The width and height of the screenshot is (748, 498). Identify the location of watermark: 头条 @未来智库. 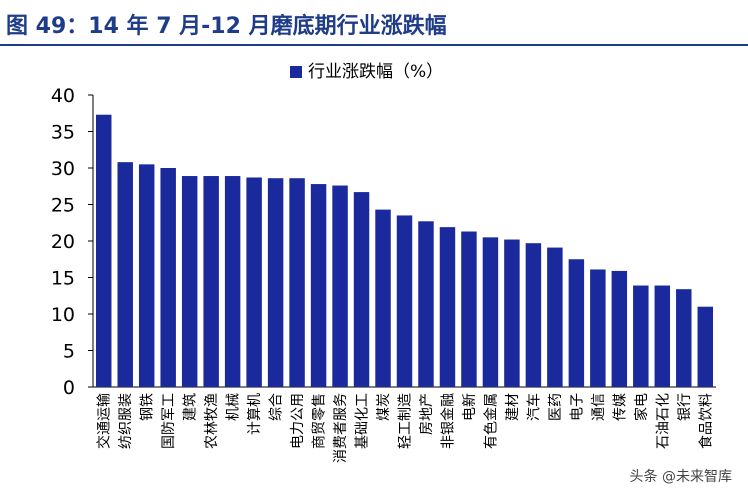
(680, 476).